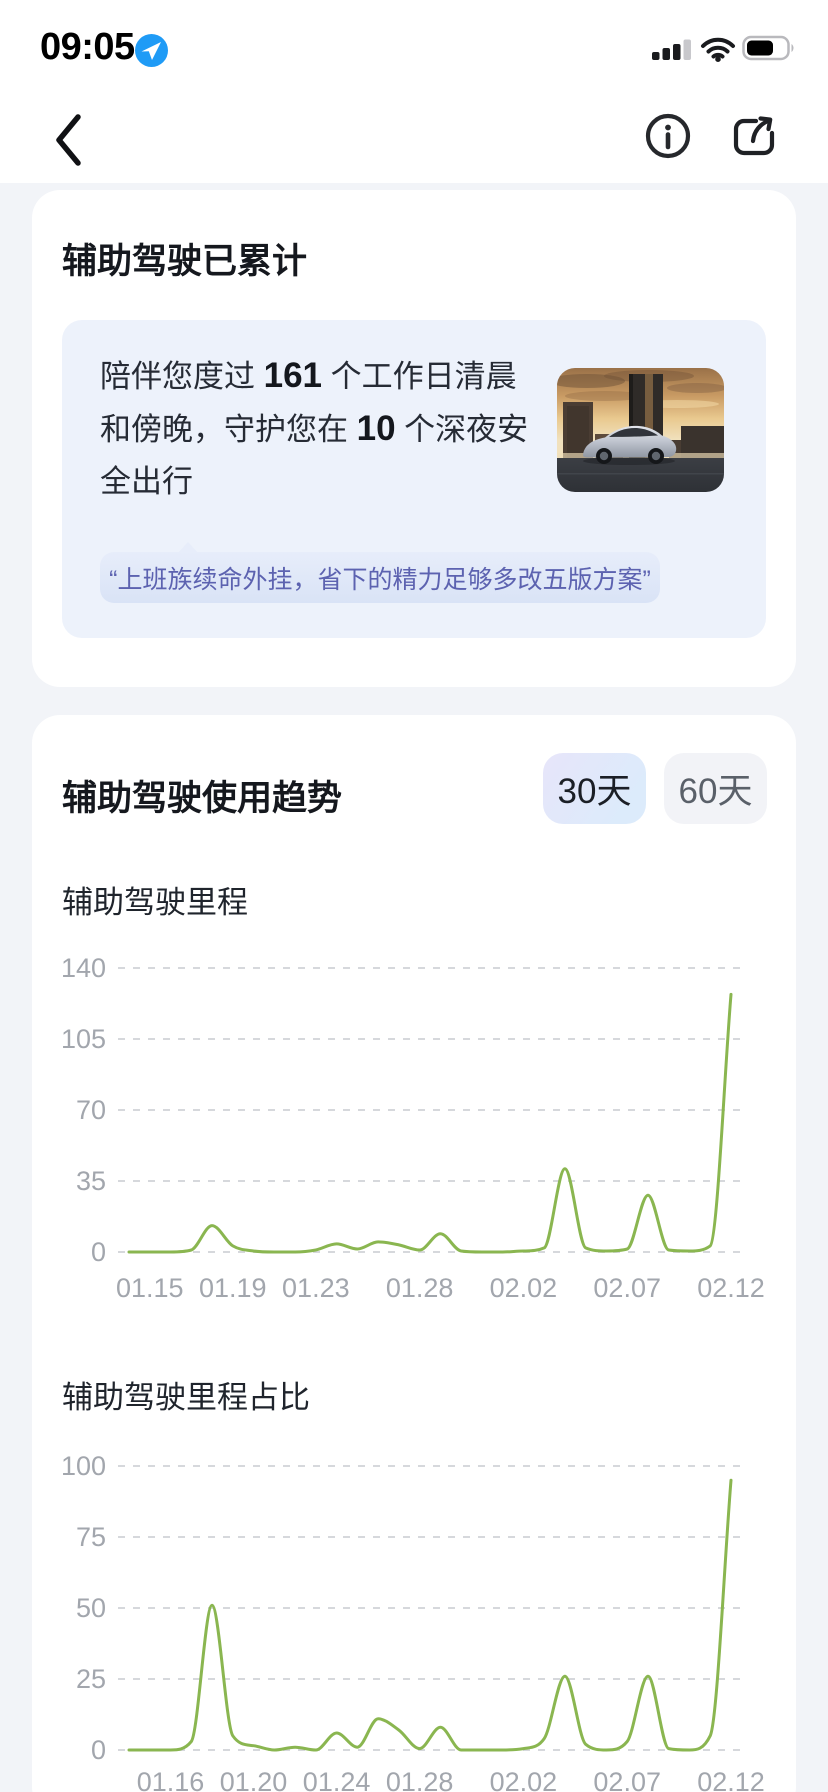  I want to click on svg-text: 01.19, so click(233, 1287).